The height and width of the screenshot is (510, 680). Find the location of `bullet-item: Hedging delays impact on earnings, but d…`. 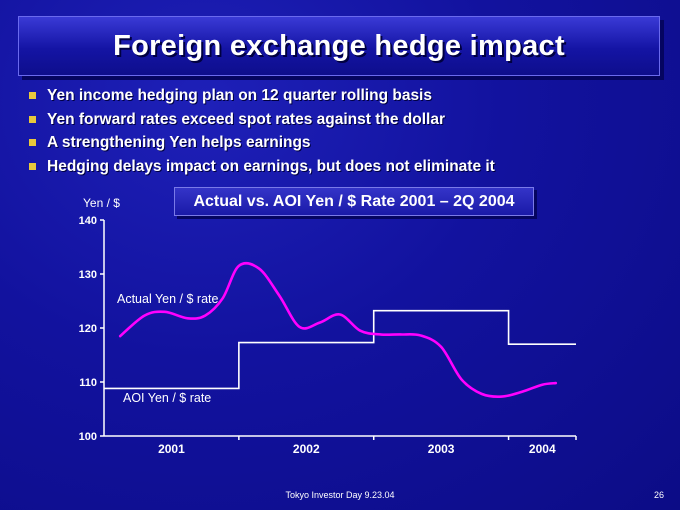

bullet-item: Hedging delays impact on earnings, but d… is located at coordinates (261, 169).